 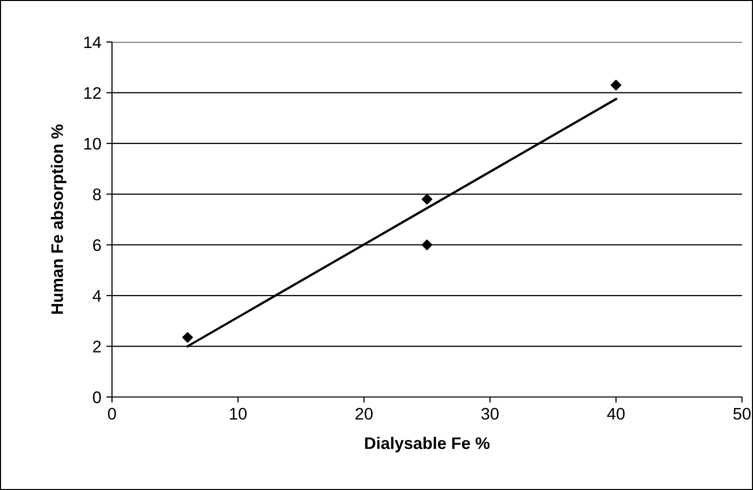 I want to click on y-tick-label: 12, so click(x=92, y=93).